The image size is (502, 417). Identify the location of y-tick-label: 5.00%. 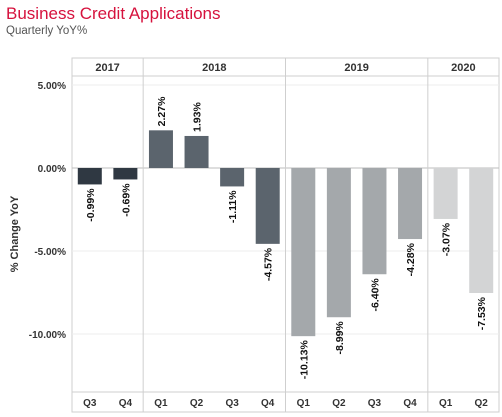
(52, 86).